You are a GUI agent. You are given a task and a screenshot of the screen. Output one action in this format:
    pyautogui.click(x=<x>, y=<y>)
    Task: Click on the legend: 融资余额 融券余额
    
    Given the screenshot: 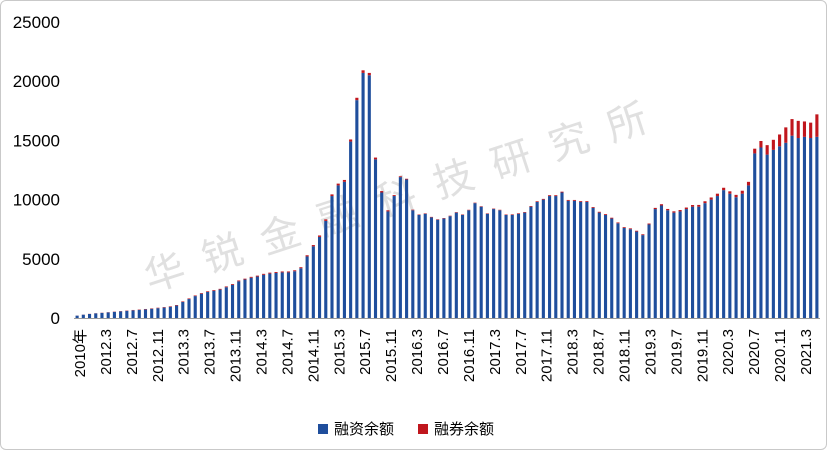 What is the action you would take?
    pyautogui.click(x=406, y=429)
    